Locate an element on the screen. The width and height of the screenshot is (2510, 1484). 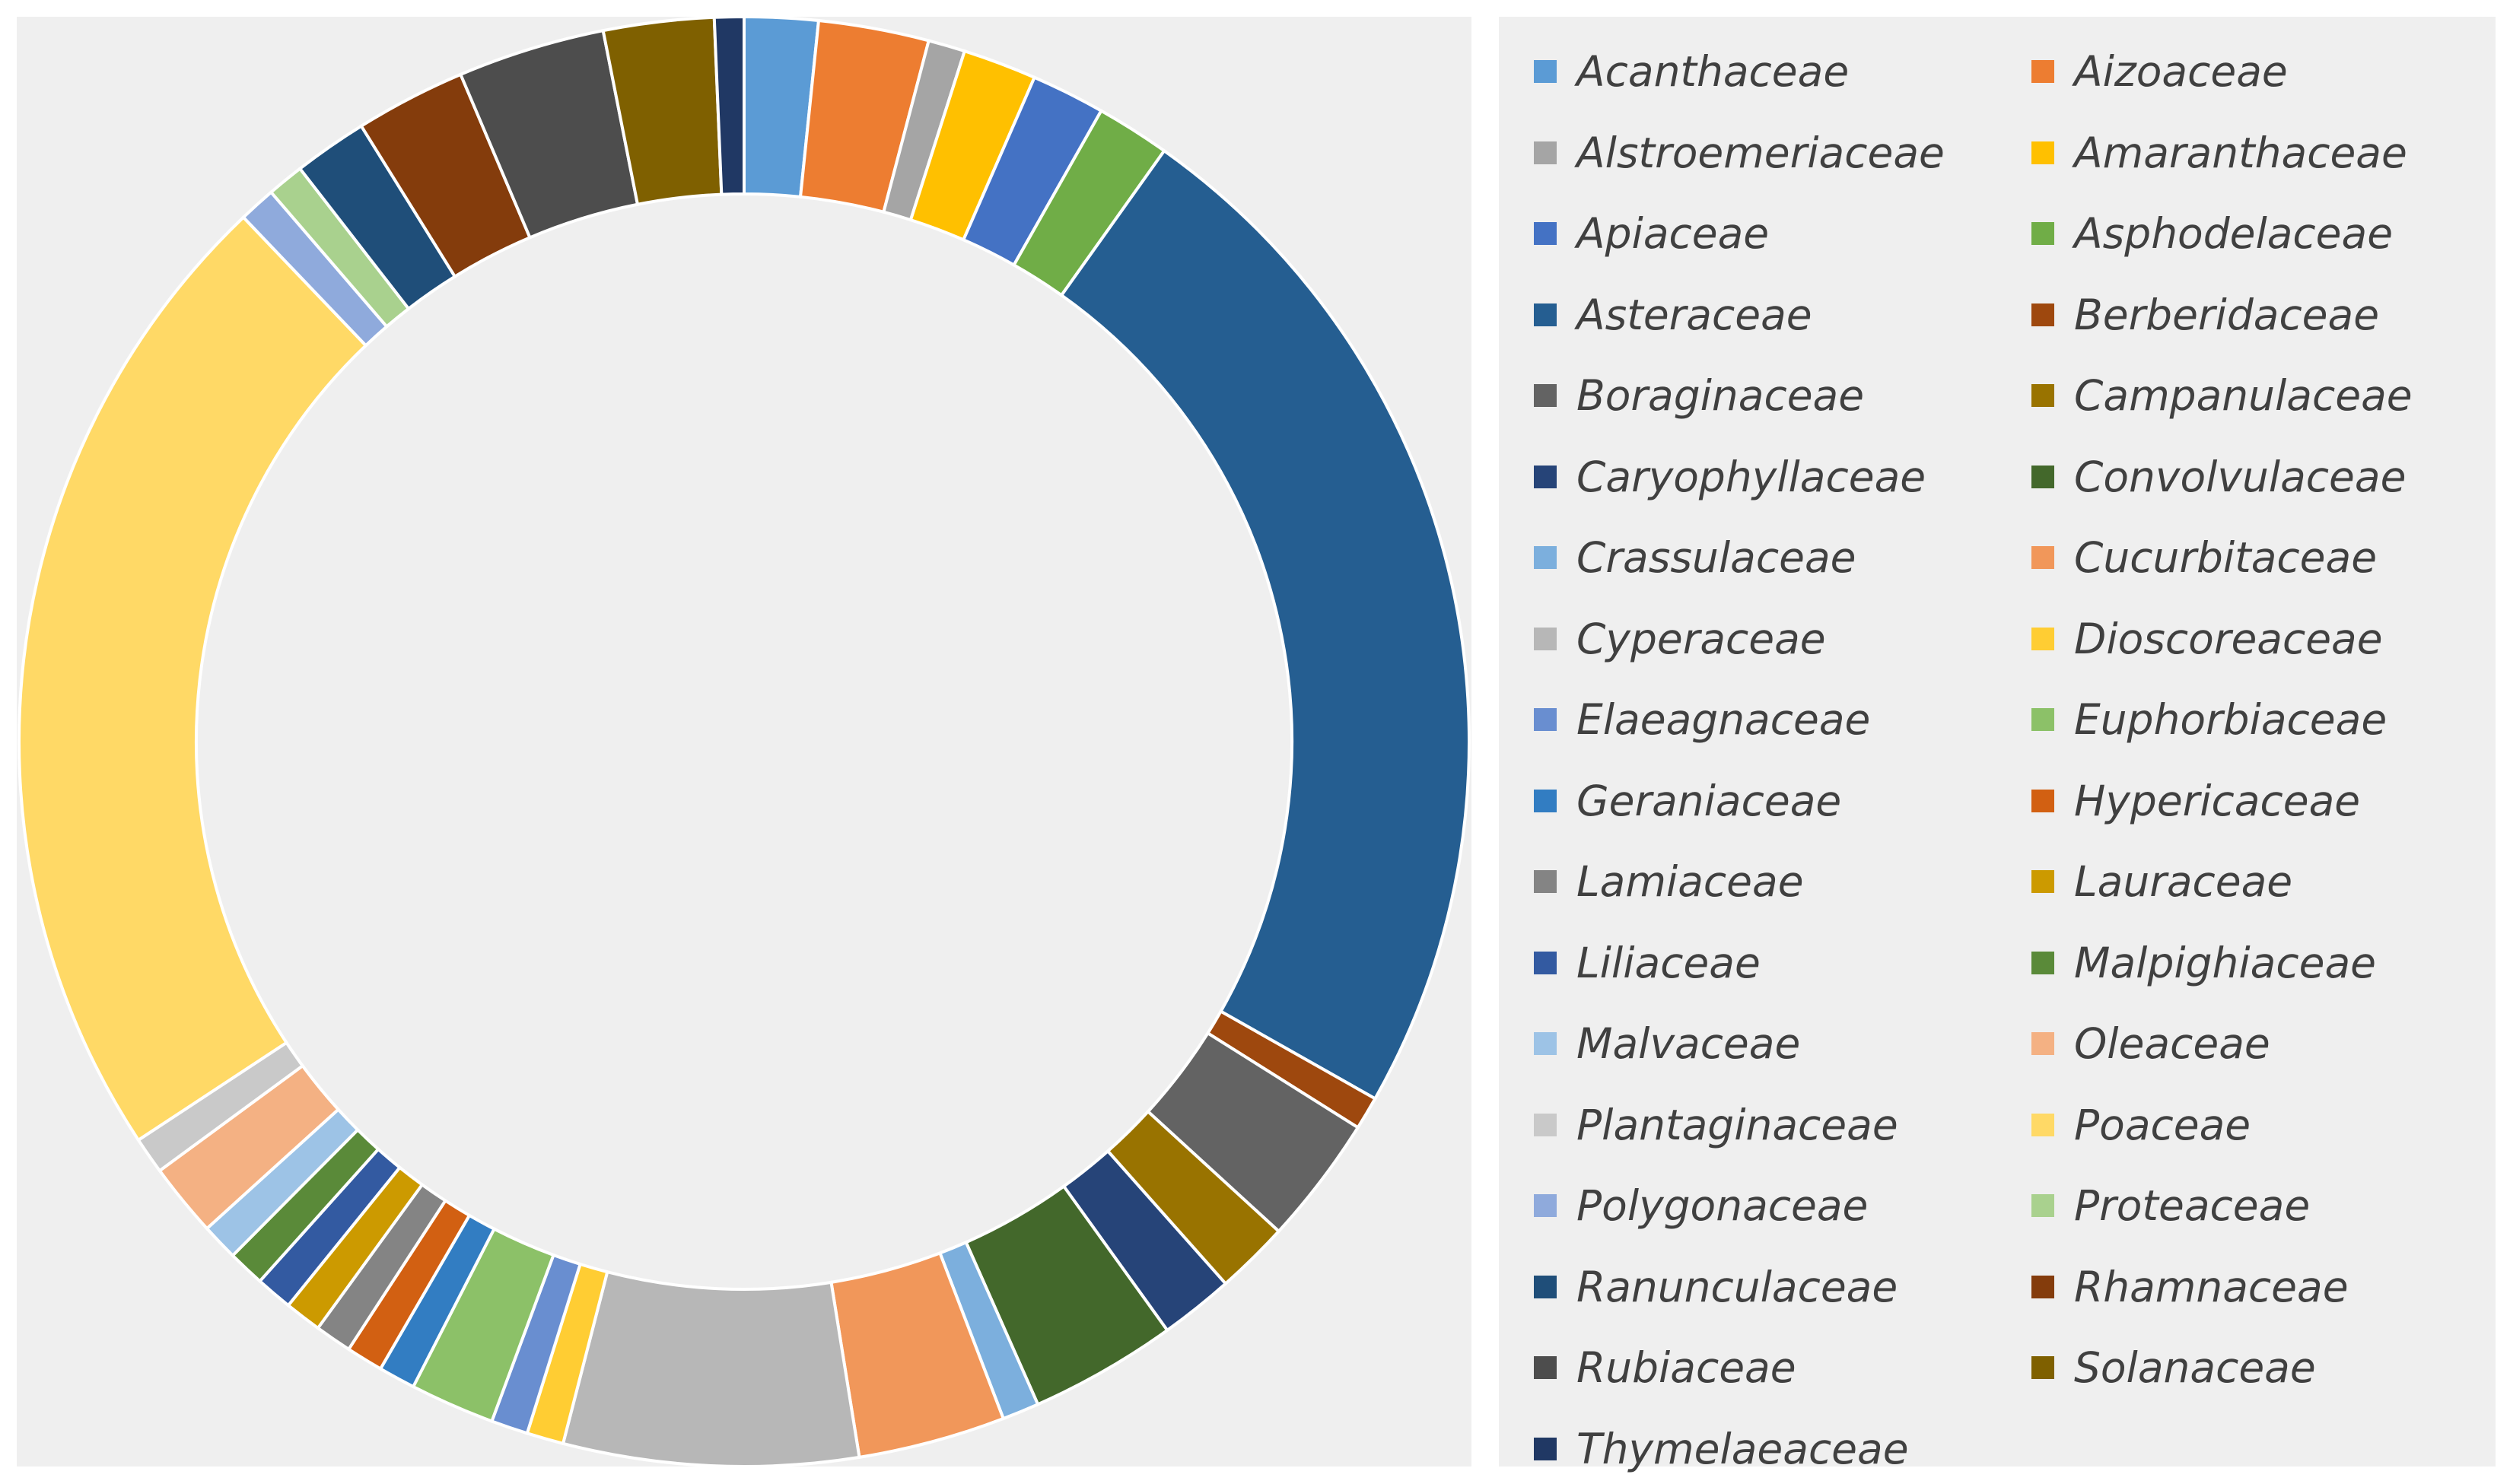
legend-label: Rhamnaceae is located at coordinates (2211, 1286).